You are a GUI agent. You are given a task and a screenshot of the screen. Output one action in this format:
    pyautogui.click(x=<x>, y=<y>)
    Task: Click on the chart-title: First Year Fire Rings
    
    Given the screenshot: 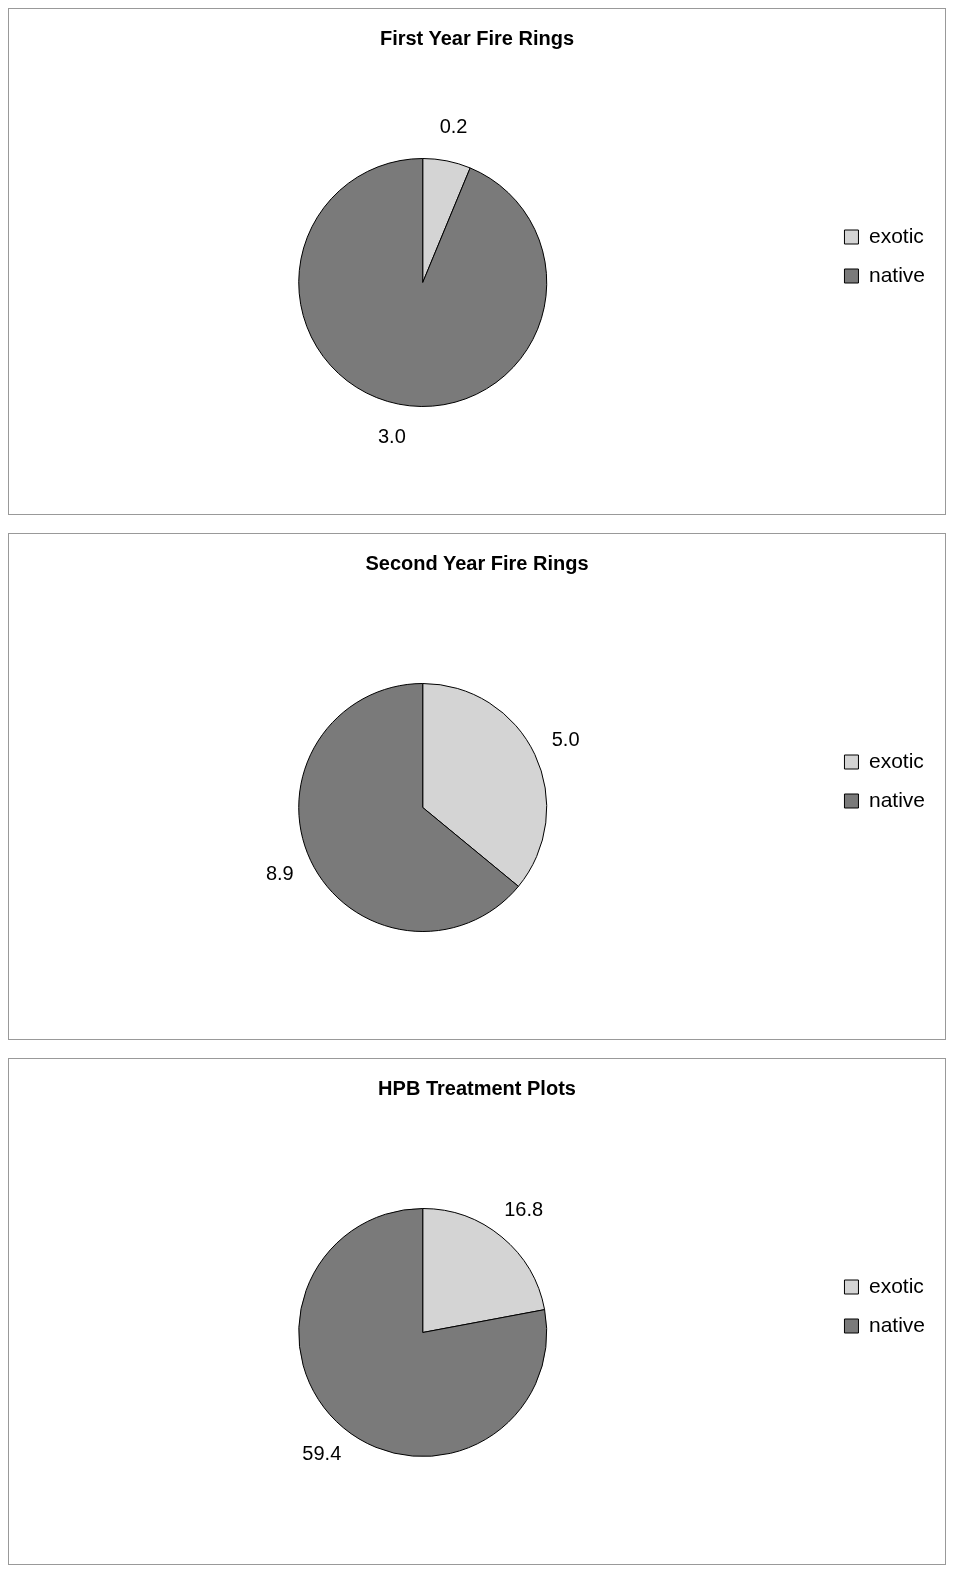 What is the action you would take?
    pyautogui.click(x=477, y=37)
    